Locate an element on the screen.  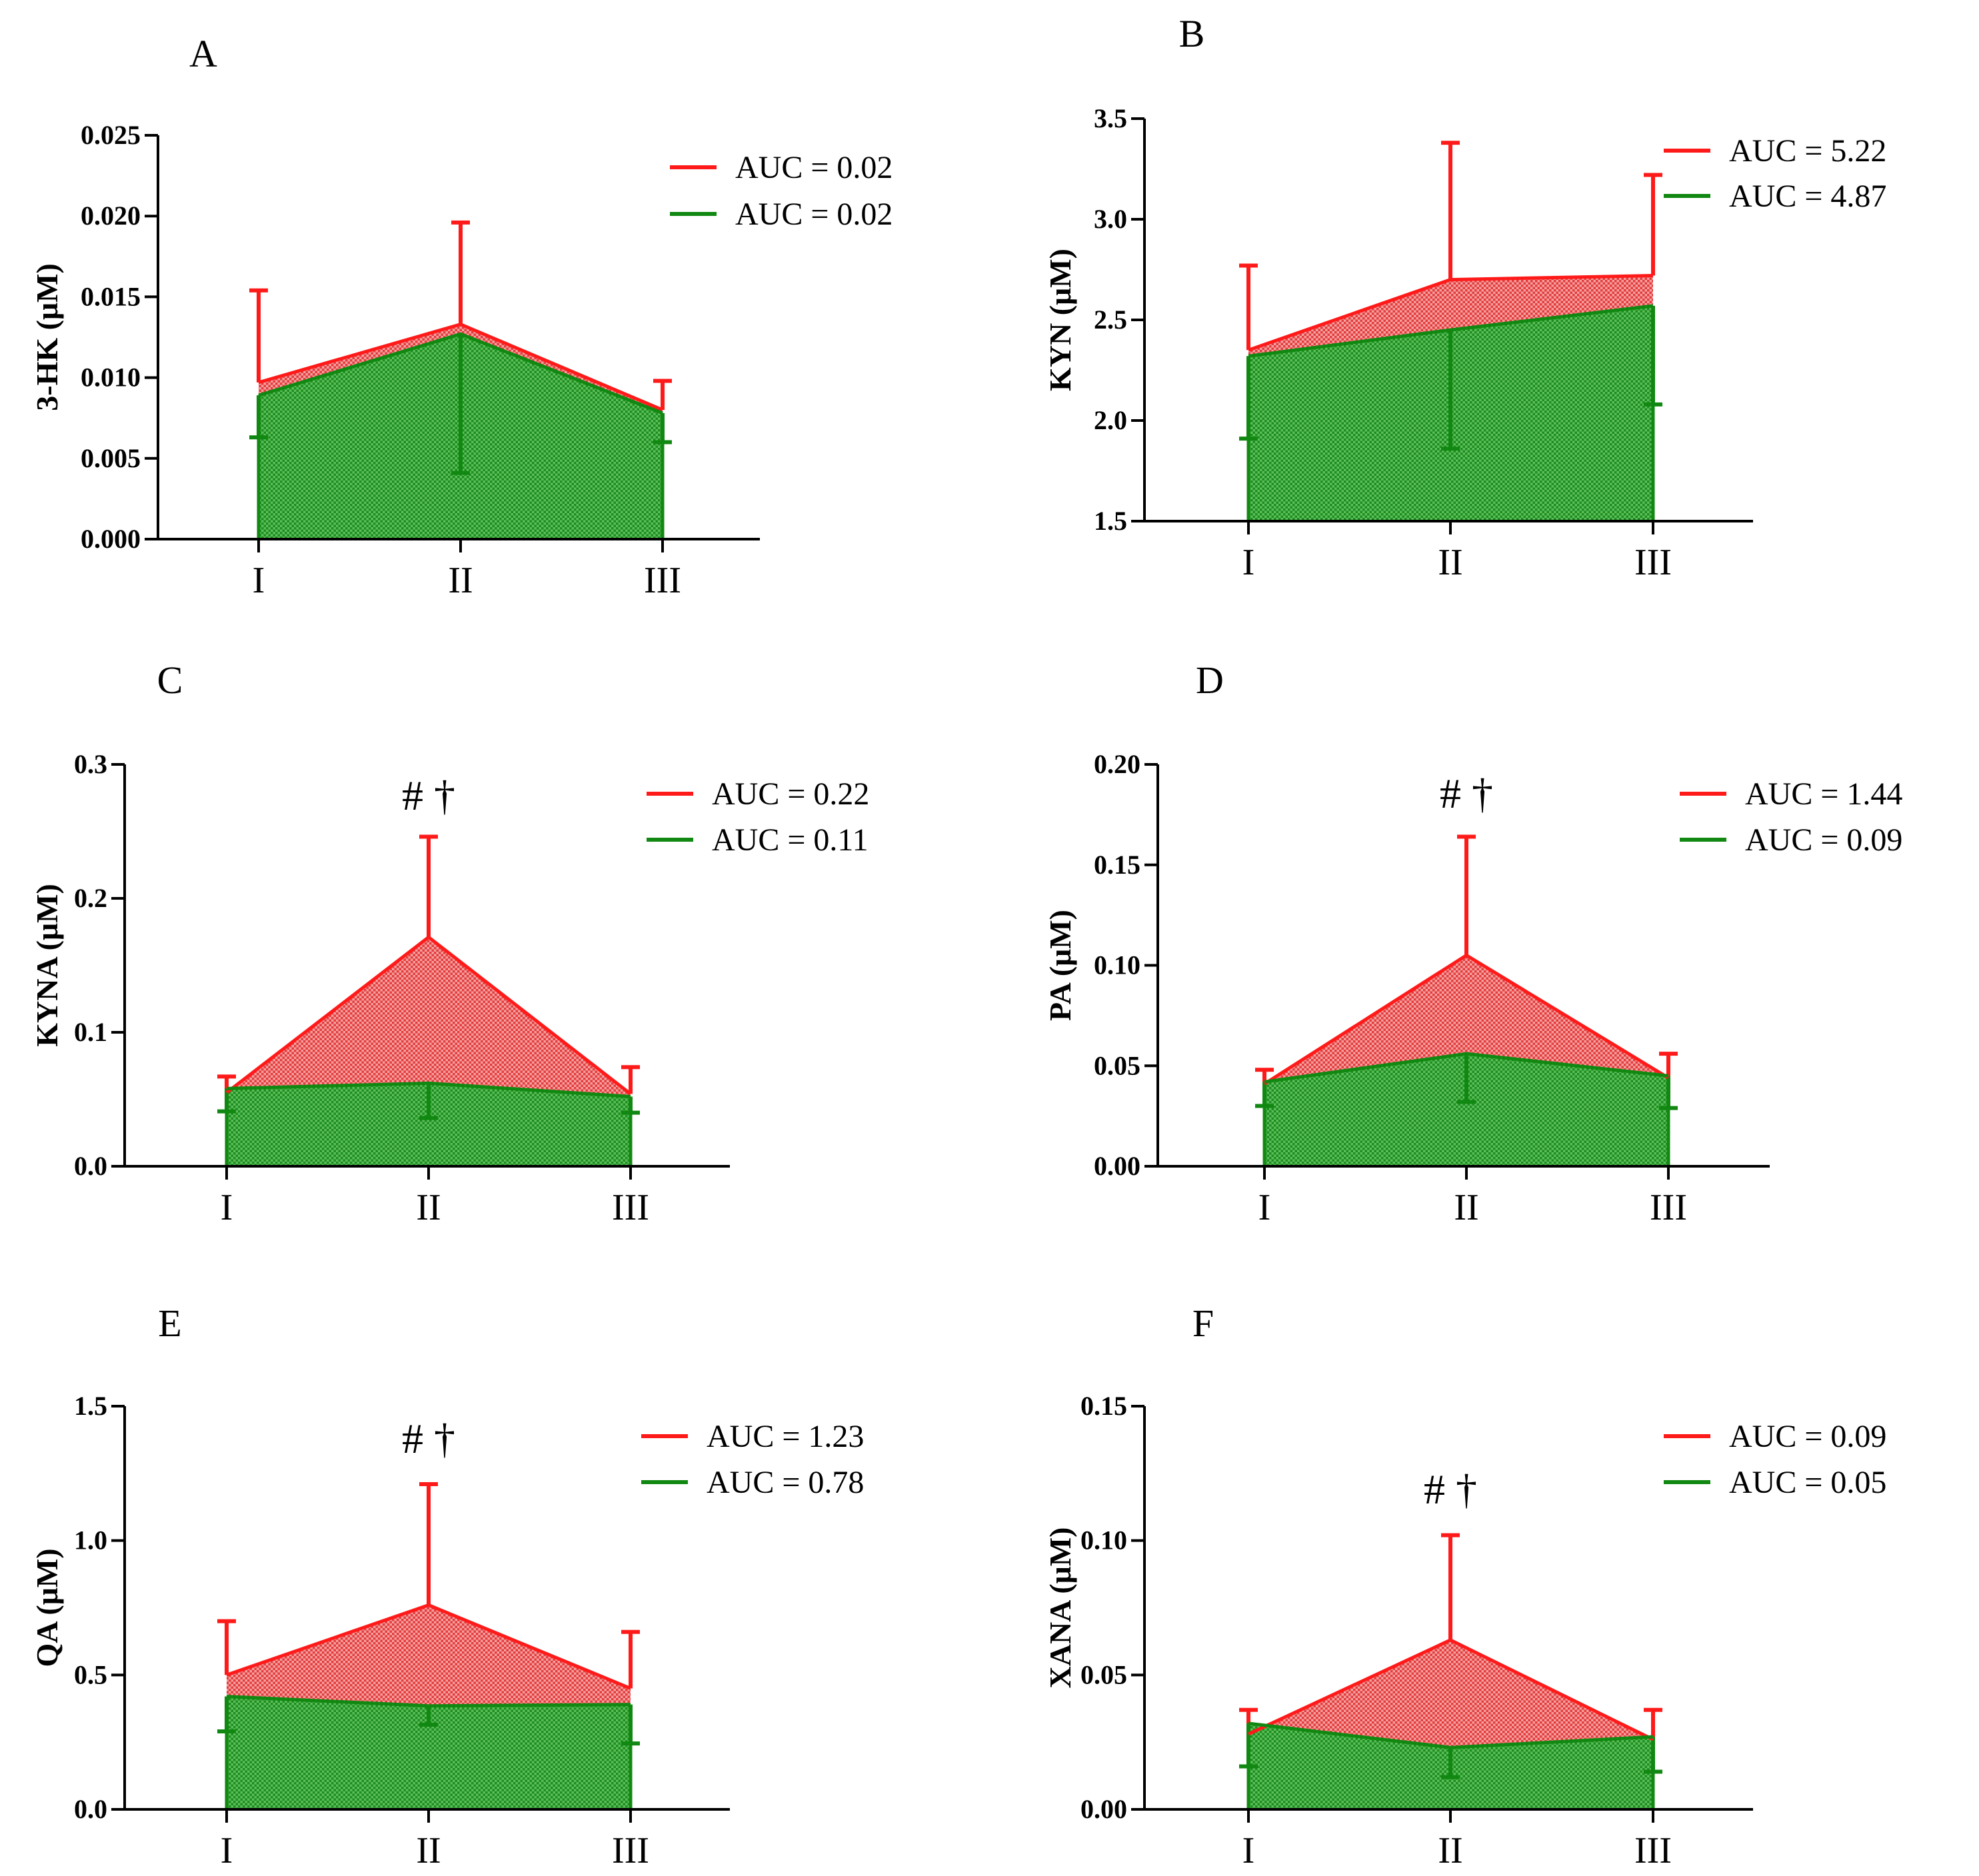
y-axis-title: 3-HK (μM) is located at coordinates (47, 337).